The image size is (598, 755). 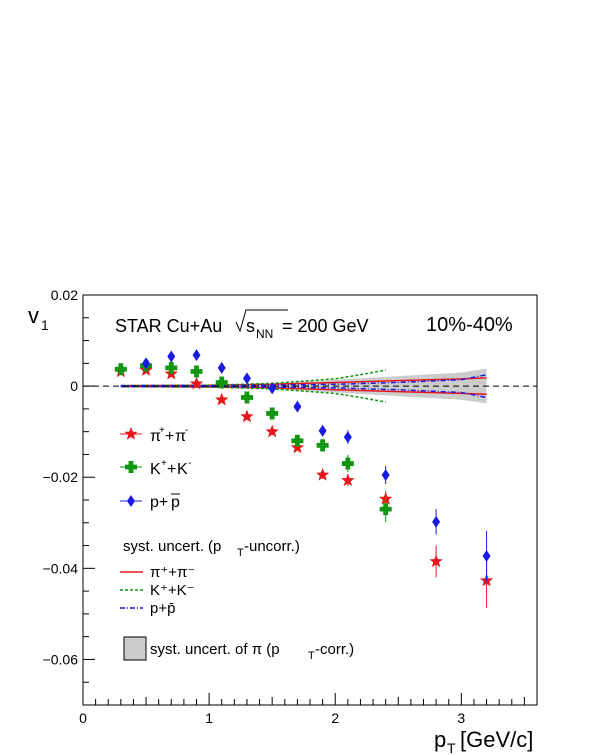 What do you see at coordinates (209, 718) in the screenshot?
I see `x-tick-label: 1` at bounding box center [209, 718].